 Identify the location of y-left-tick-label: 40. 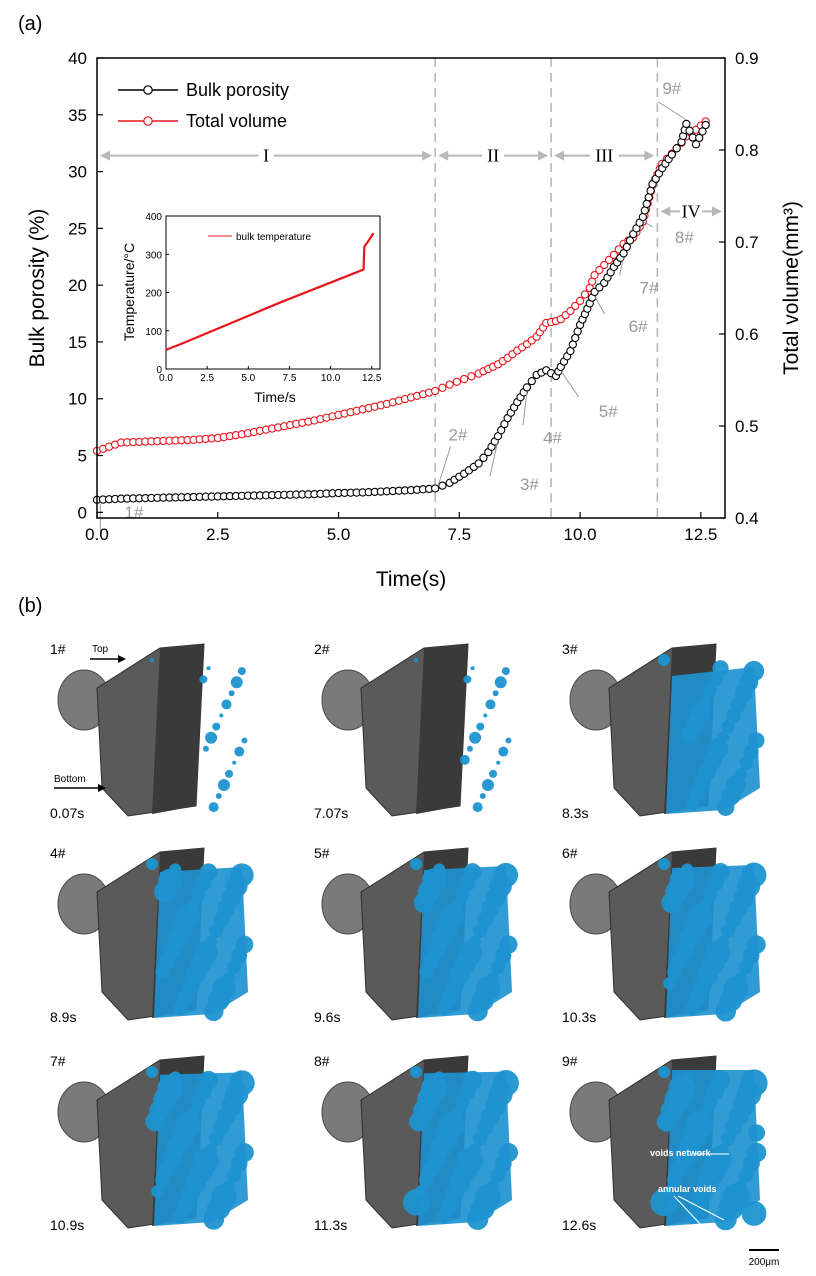
(77, 58).